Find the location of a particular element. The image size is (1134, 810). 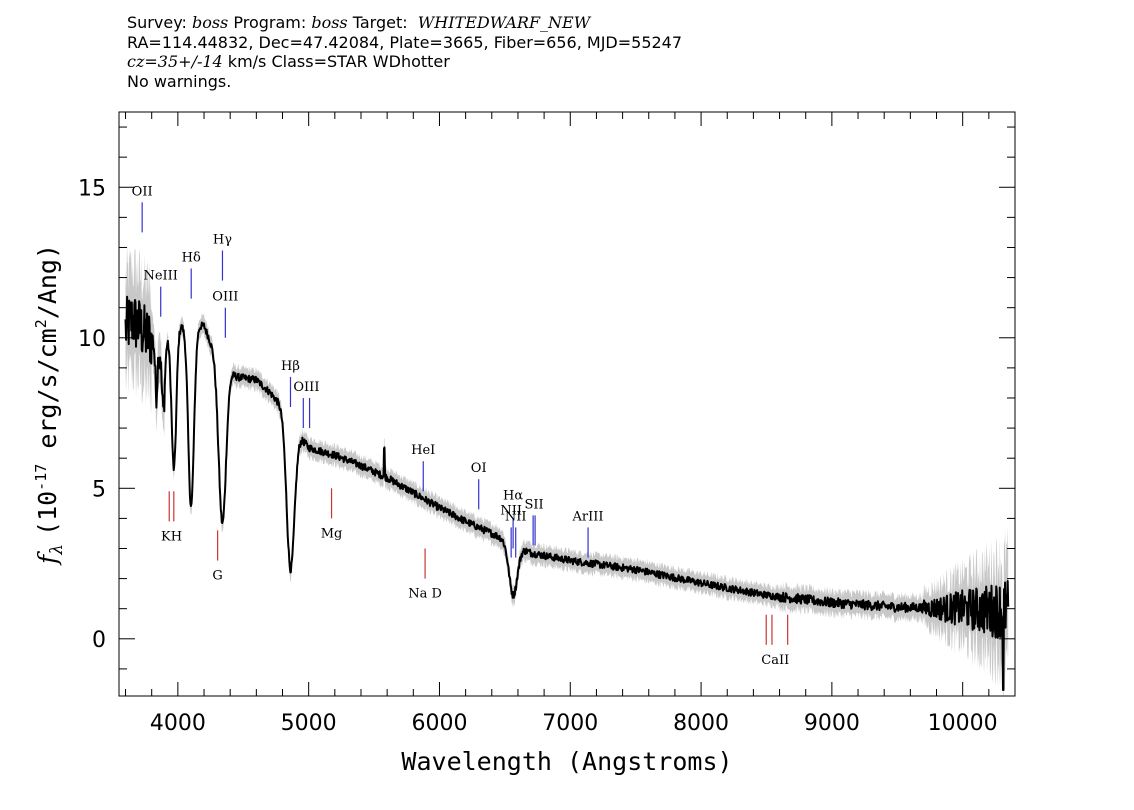

absorption-label-0: KH is located at coordinates (171, 536).